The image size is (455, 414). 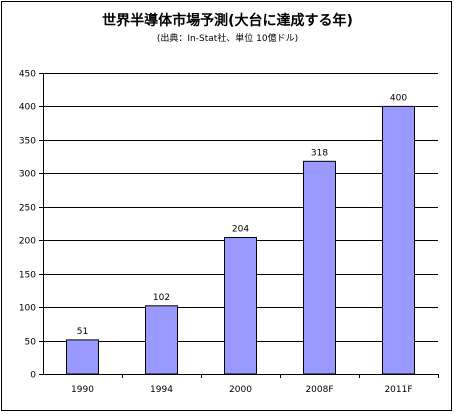 What do you see at coordinates (82, 357) in the screenshot?
I see `bar-1990` at bounding box center [82, 357].